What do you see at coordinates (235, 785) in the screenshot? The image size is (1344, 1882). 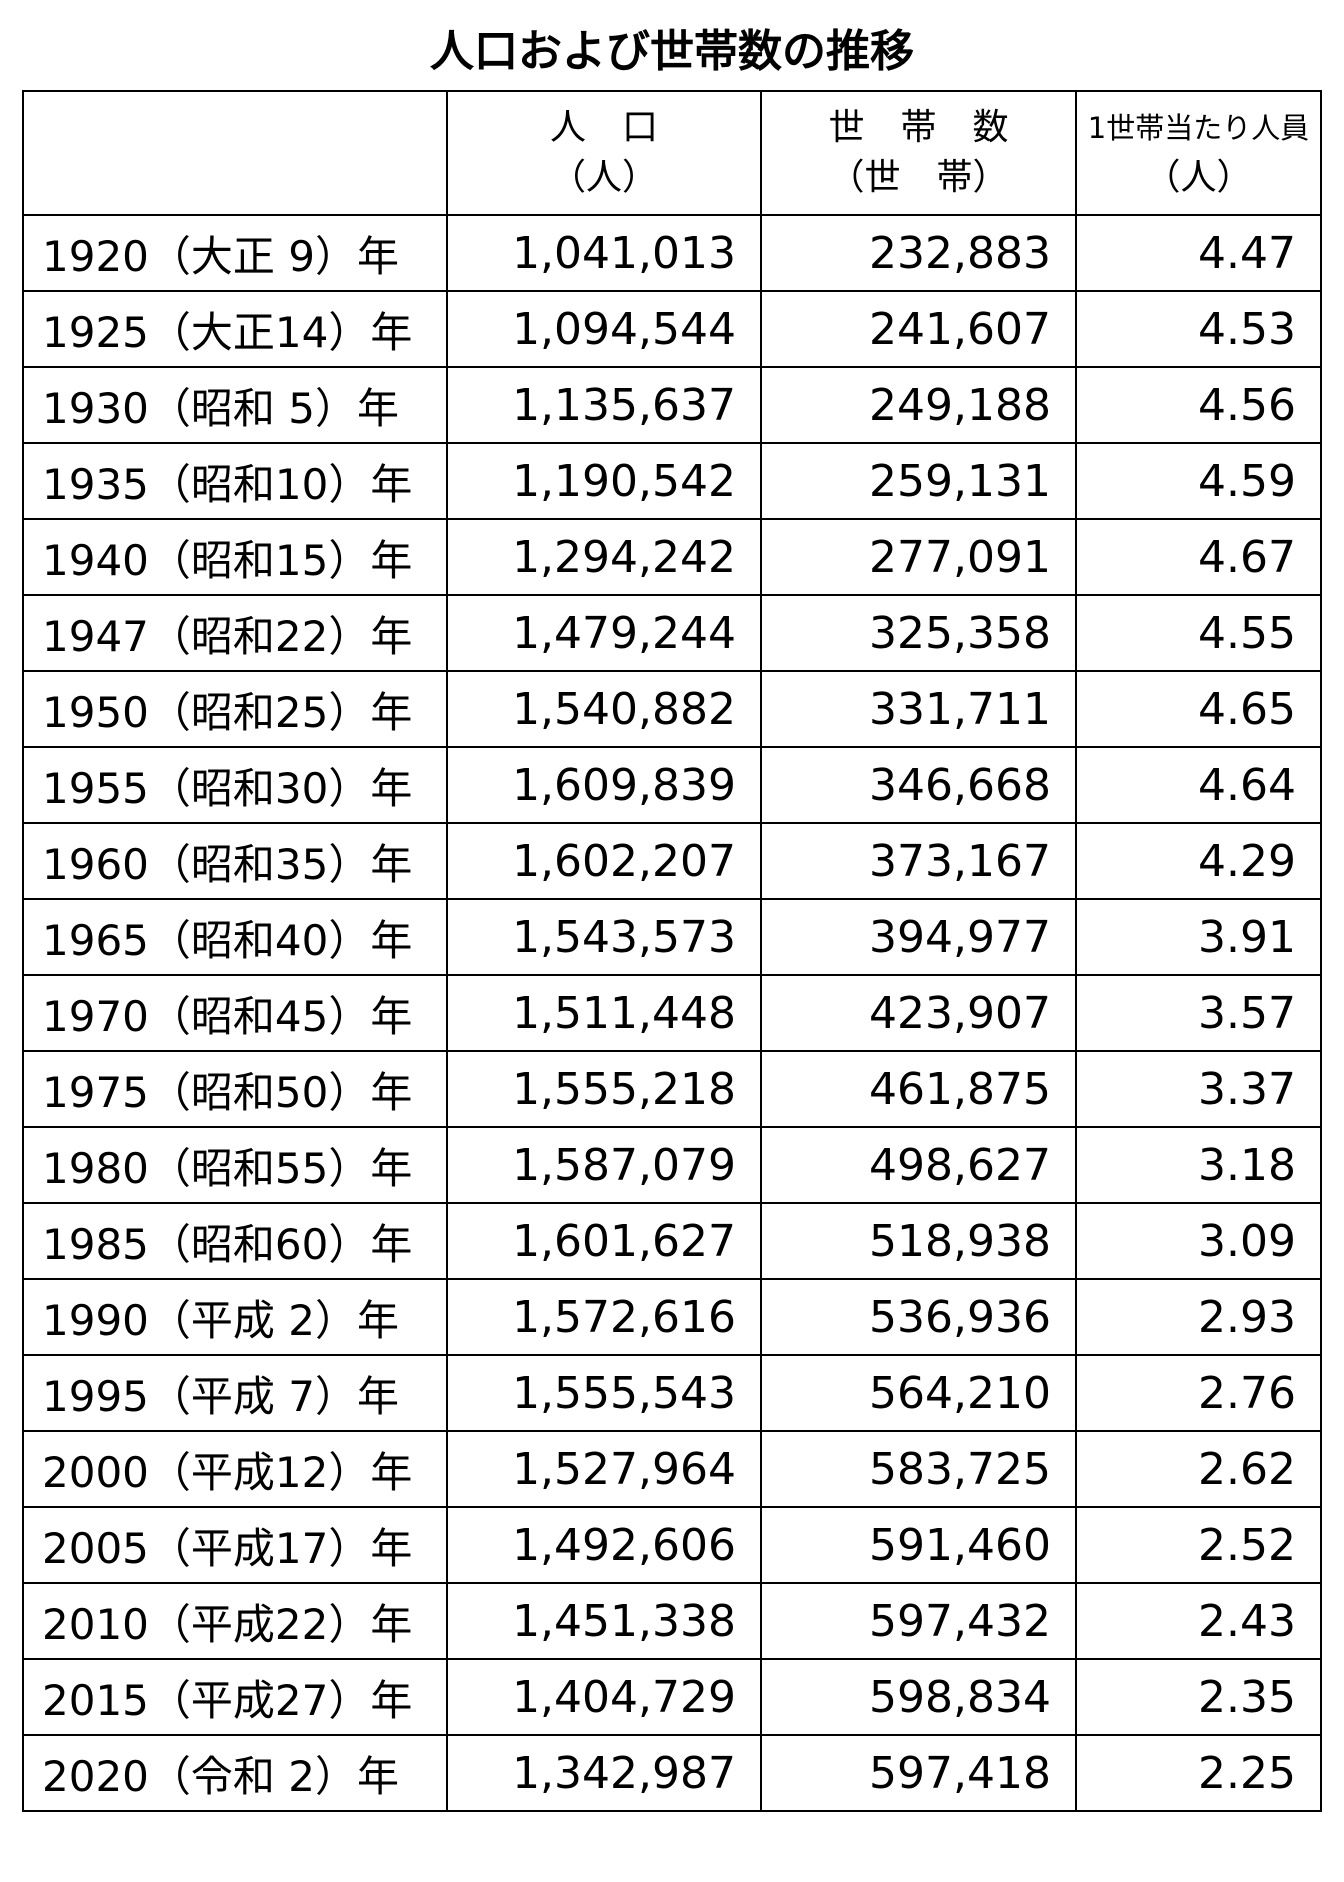 I see `year-cell: 1955（昭和30）年` at bounding box center [235, 785].